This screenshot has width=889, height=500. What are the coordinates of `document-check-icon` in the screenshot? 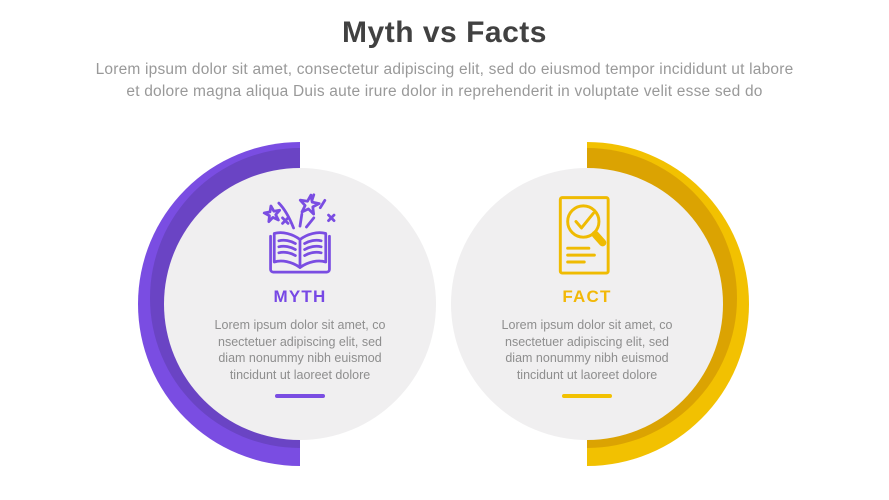 It's located at (584, 235).